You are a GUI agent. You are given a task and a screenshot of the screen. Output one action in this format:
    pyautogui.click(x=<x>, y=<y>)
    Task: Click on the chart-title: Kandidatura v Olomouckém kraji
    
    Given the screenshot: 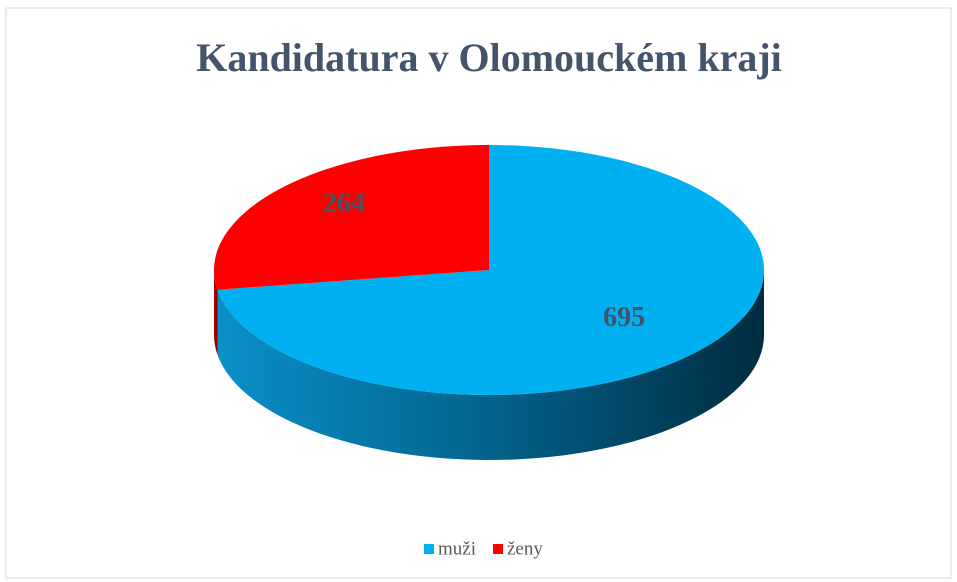 What is the action you would take?
    pyautogui.click(x=489, y=57)
    